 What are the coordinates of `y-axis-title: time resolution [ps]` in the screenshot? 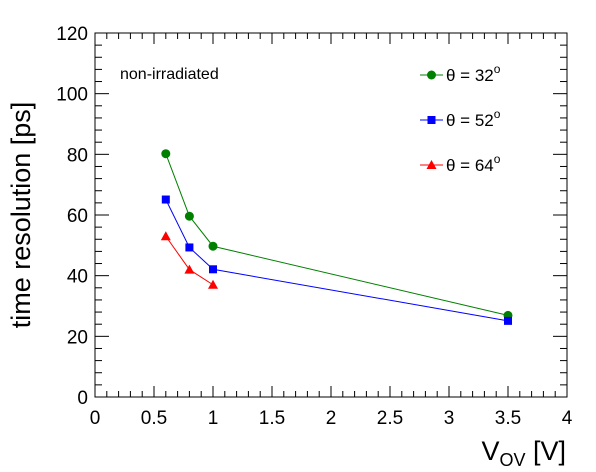 It's located at (21, 215).